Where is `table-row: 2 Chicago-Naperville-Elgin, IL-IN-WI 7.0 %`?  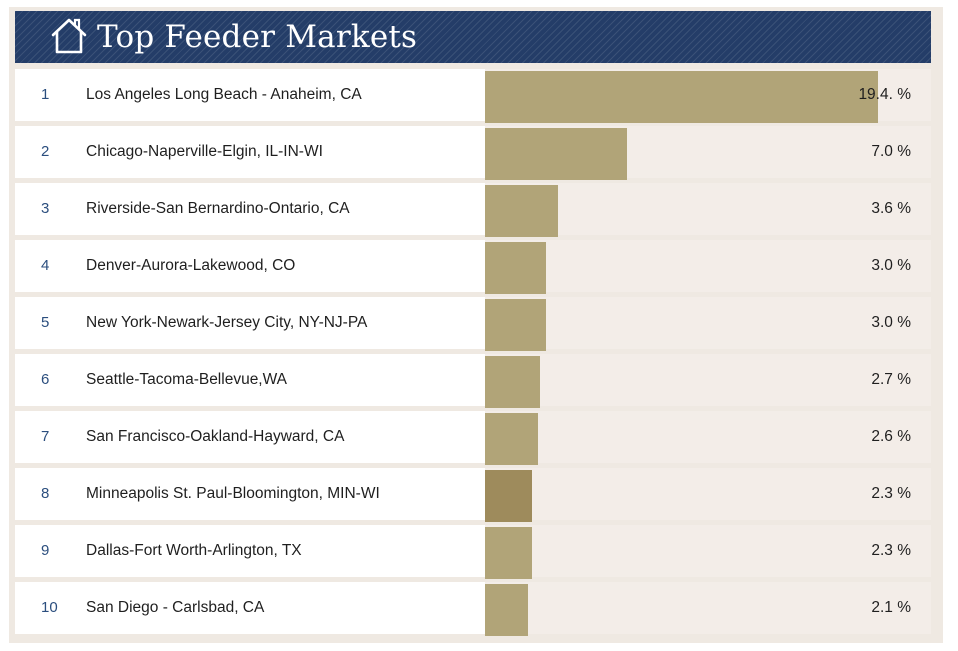 table-row: 2 Chicago-Naperville-Elgin, IL-IN-WI 7.0 % is located at coordinates (473, 153).